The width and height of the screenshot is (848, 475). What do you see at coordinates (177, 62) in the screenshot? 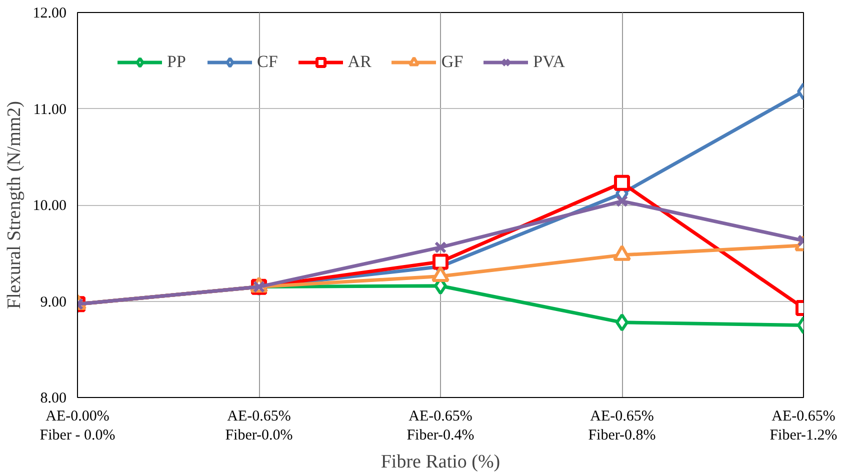
I see `legend-label: PP` at bounding box center [177, 62].